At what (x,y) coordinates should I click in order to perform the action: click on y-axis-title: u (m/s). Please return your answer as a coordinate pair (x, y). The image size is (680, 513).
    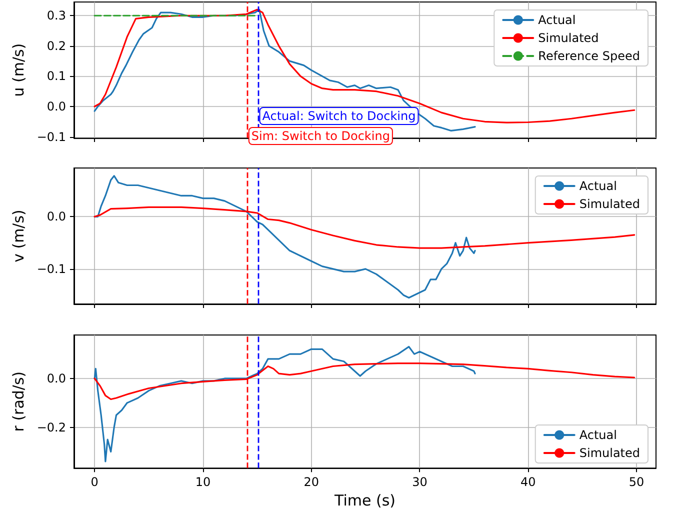
    Looking at the image, I should click on (18, 70).